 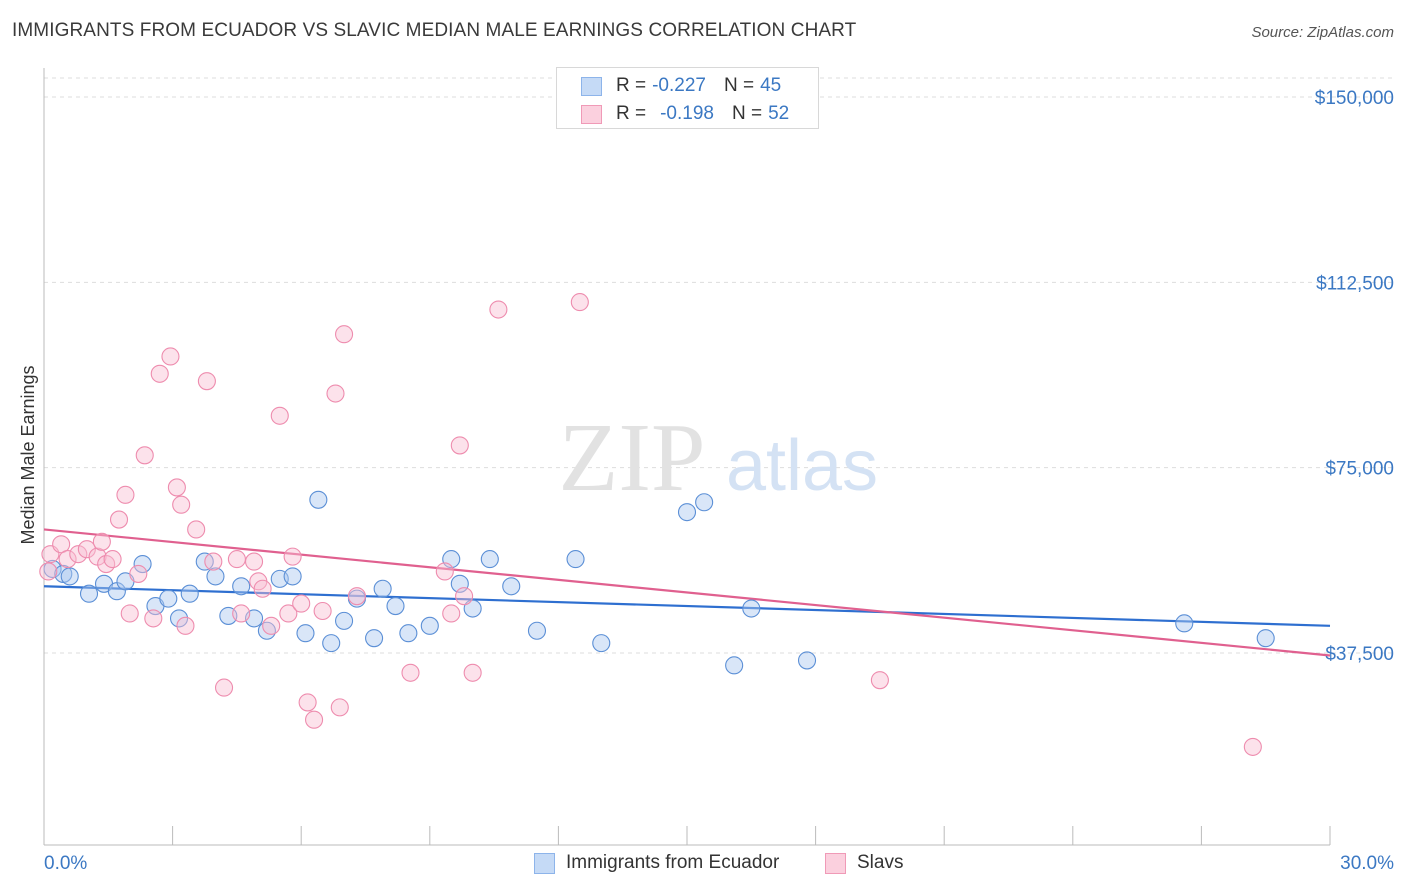 What do you see at coordinates (687, 606) in the screenshot?
I see `ecuador-trend-line` at bounding box center [687, 606].